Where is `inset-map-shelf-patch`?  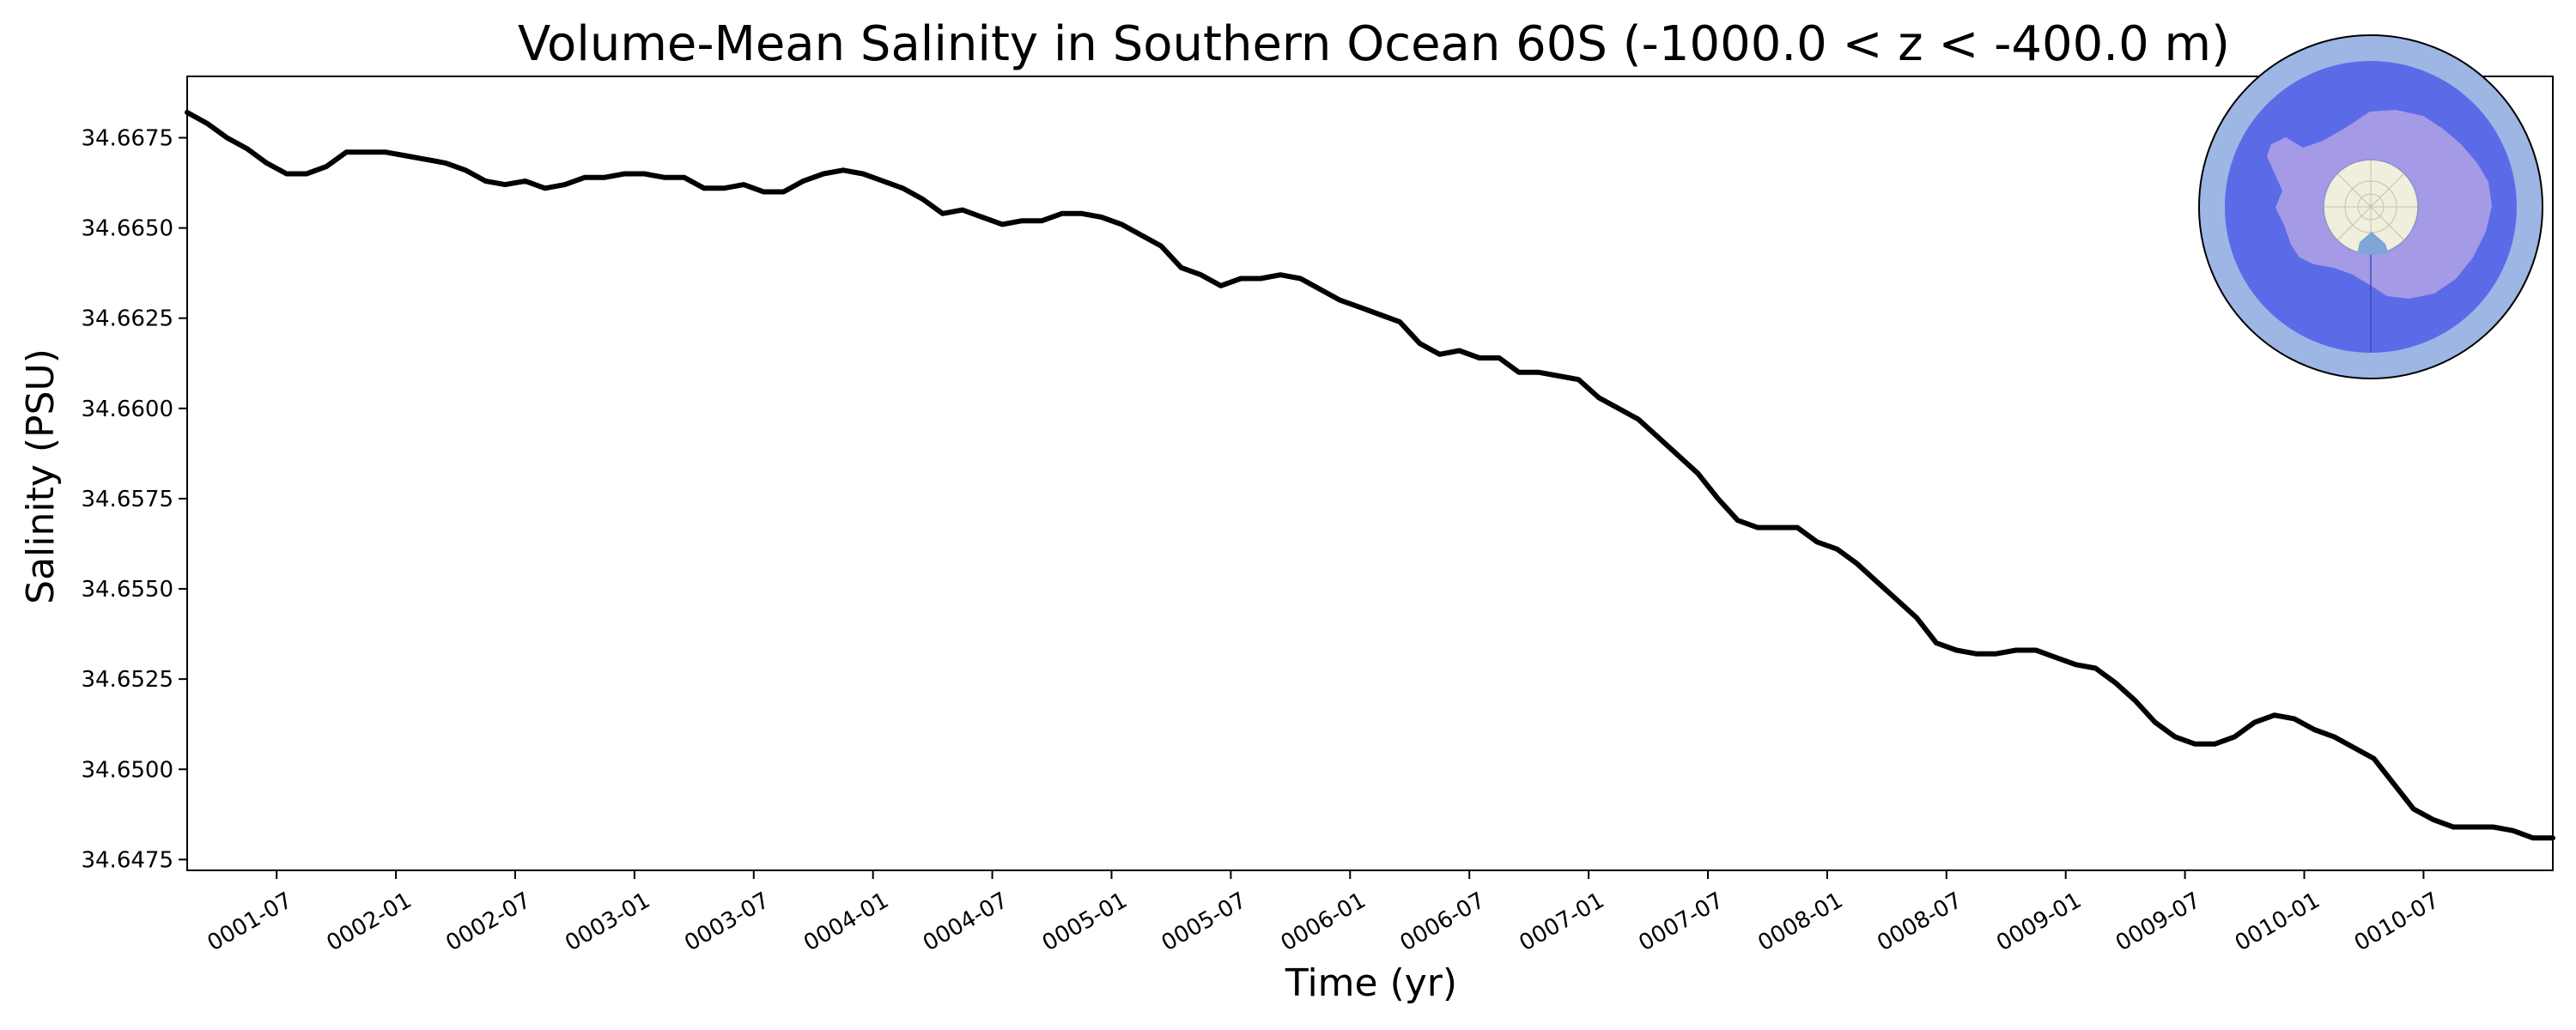 inset-map-shelf-patch is located at coordinates (2373, 243).